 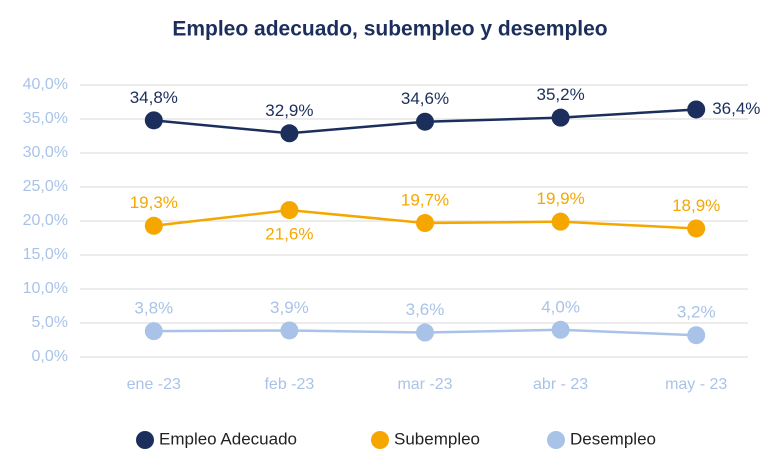 What do you see at coordinates (560, 306) in the screenshot?
I see `data-label: 4,0%` at bounding box center [560, 306].